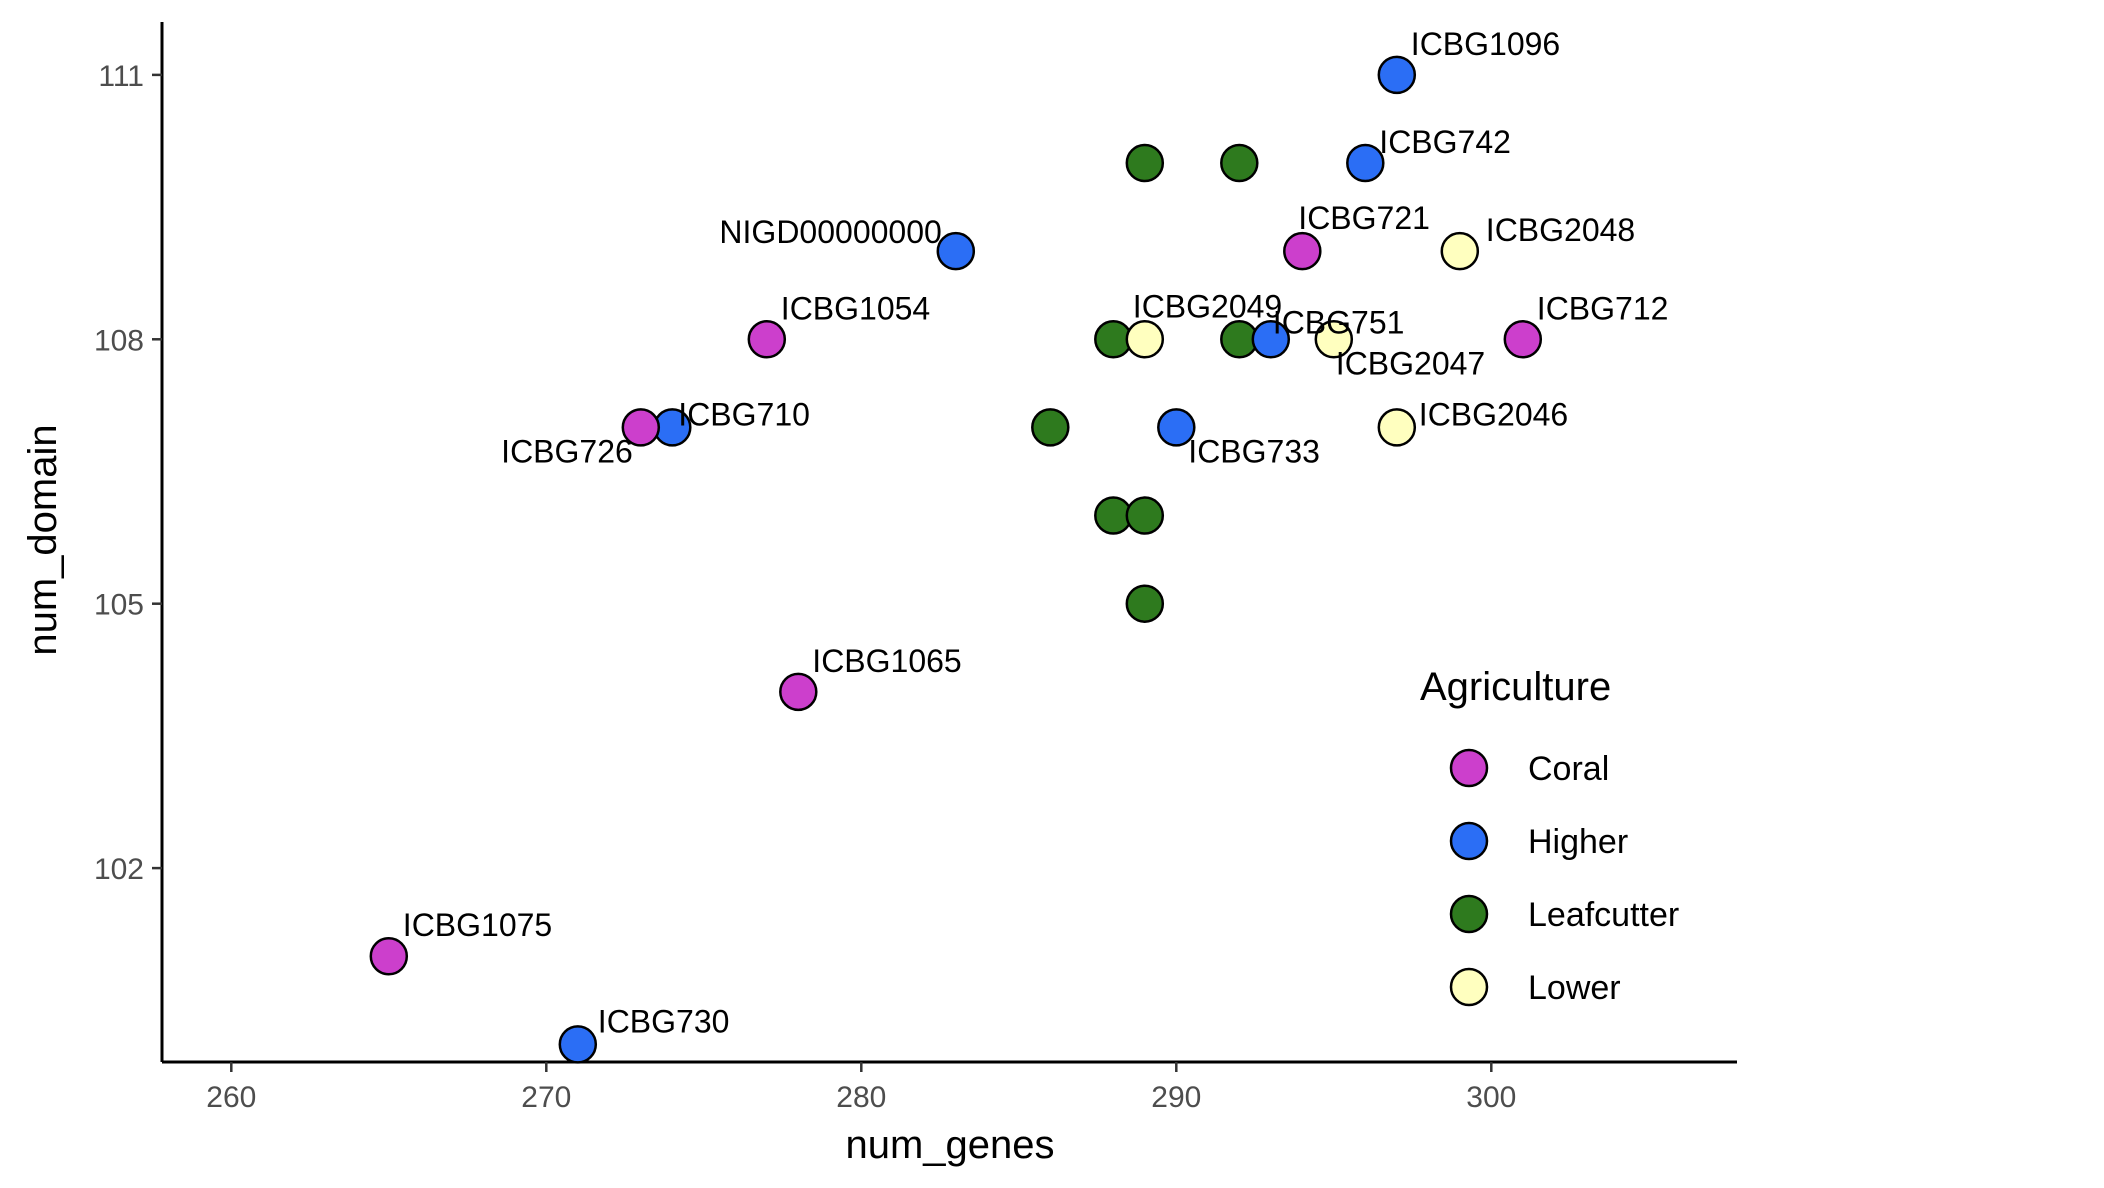 Image resolution: width=2104 pixels, height=1188 pixels. I want to click on y-tick-label: 102, so click(119, 869).